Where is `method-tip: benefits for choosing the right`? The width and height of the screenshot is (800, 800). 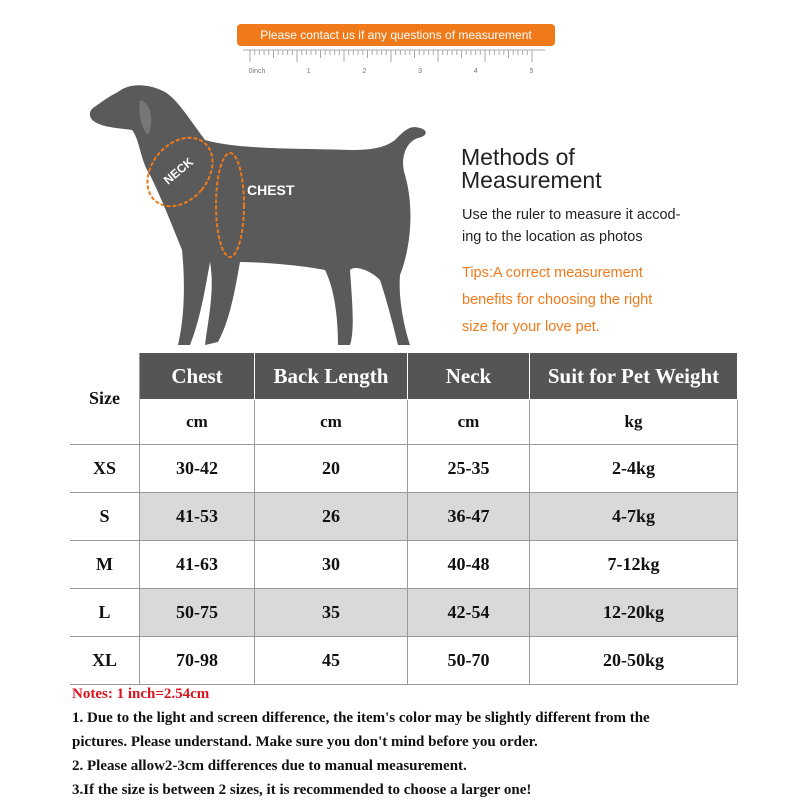
method-tip: benefits for choosing the right is located at coordinates (557, 300).